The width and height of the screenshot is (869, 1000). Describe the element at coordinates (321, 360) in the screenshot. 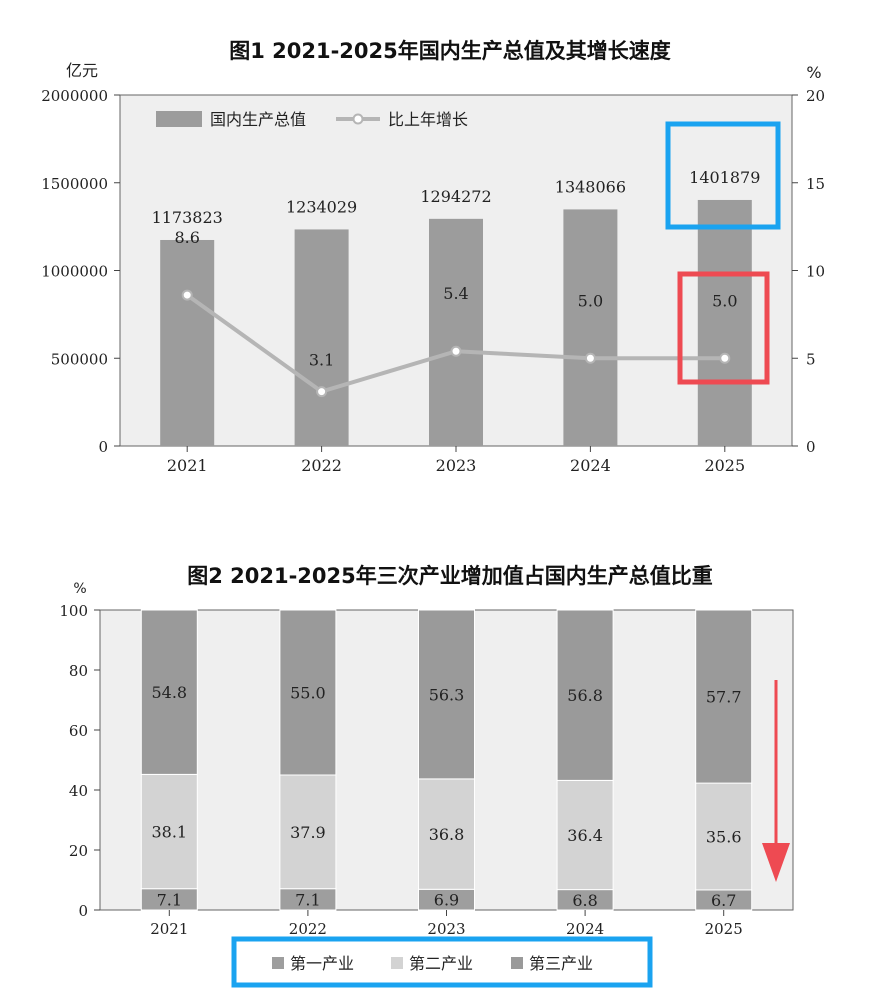

I see `growth-value-label: 3.1` at that location.